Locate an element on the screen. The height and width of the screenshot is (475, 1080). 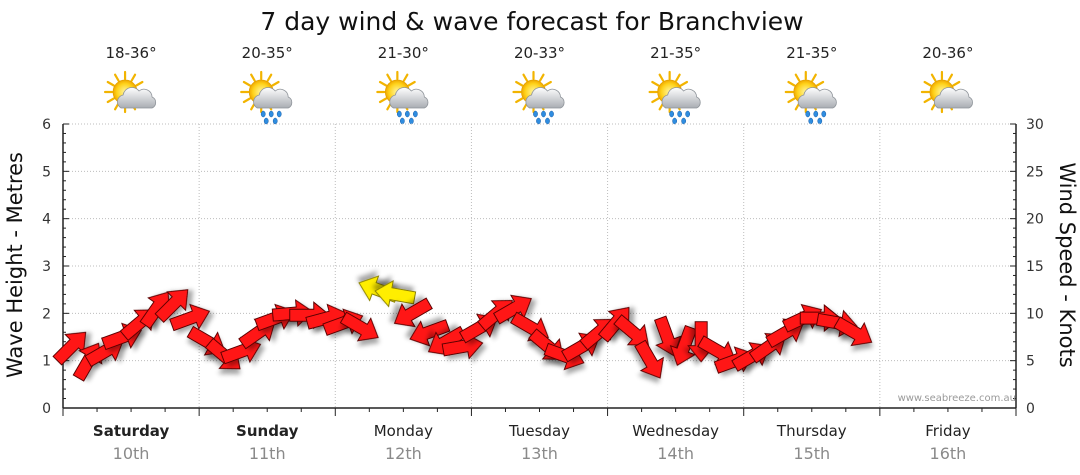
day-name-label: Wednesday is located at coordinates (675, 431).